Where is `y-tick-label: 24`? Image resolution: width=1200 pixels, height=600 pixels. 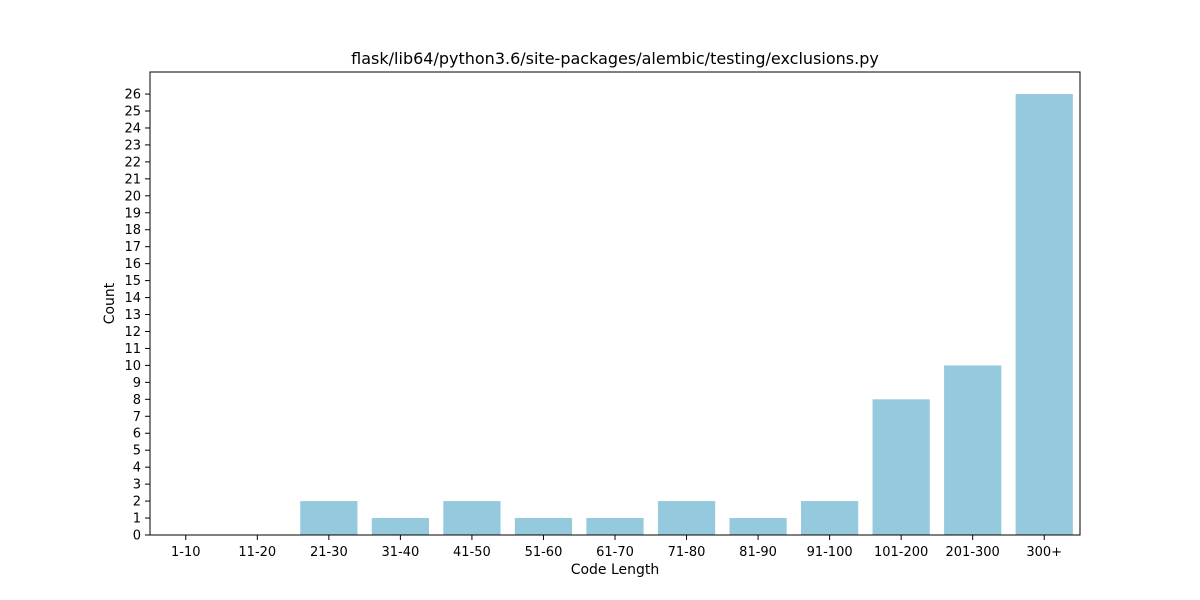
y-tick-label: 24 is located at coordinates (132, 128).